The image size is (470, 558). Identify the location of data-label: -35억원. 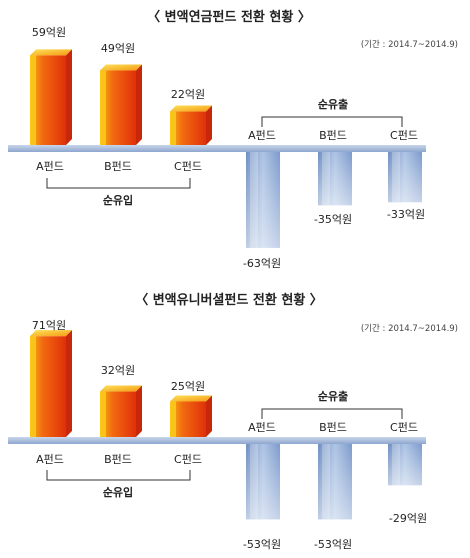
(333, 219).